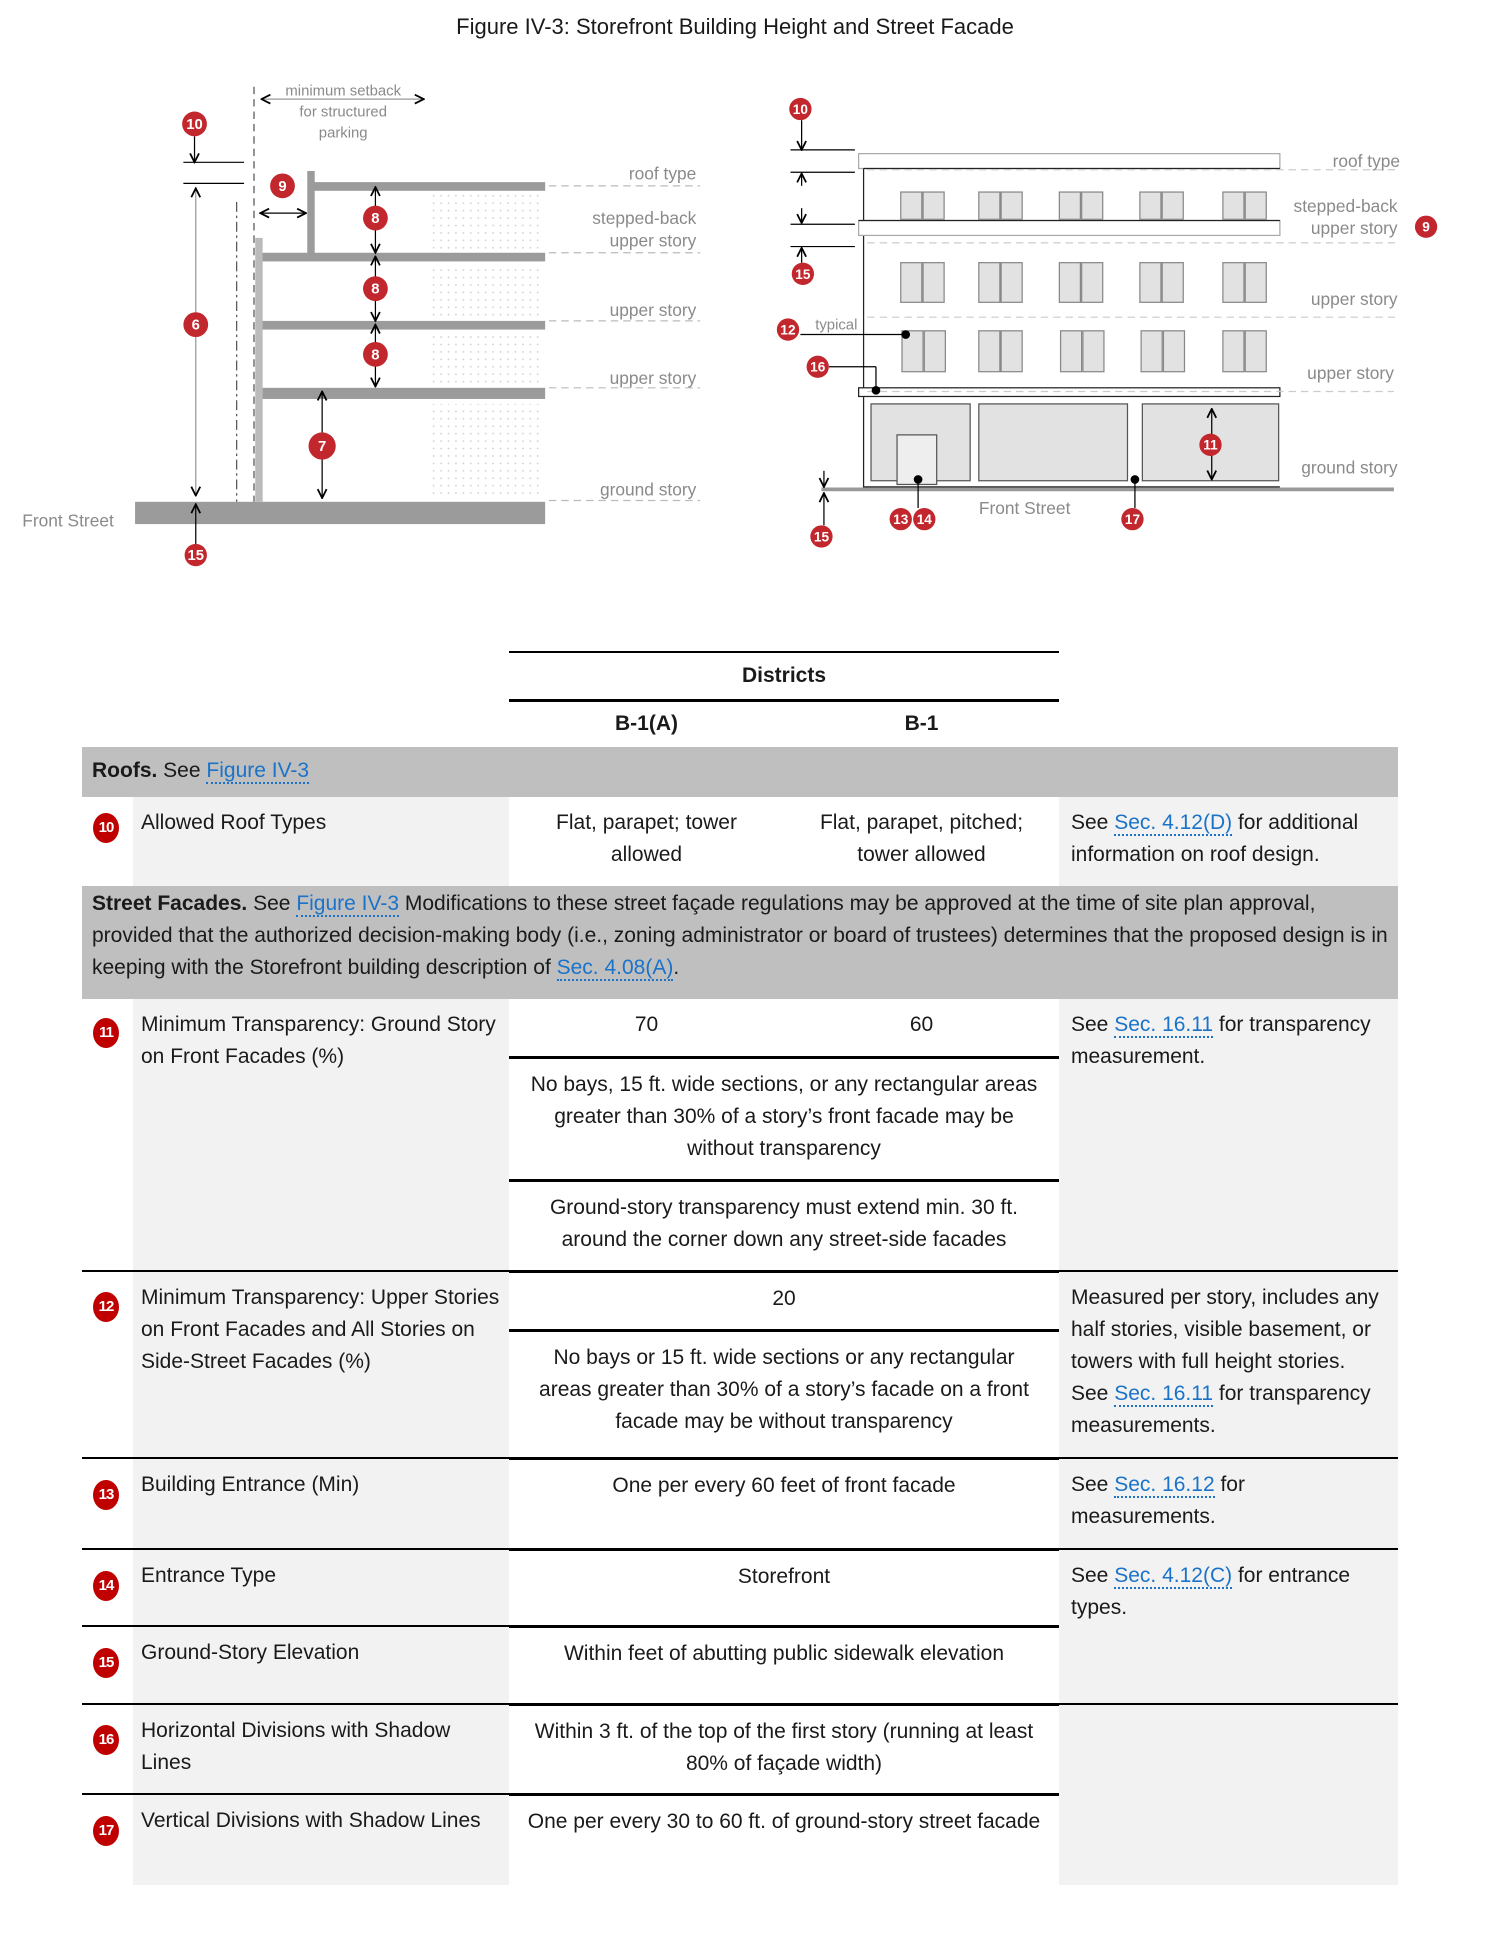  I want to click on badge-7: 7, so click(322, 447).